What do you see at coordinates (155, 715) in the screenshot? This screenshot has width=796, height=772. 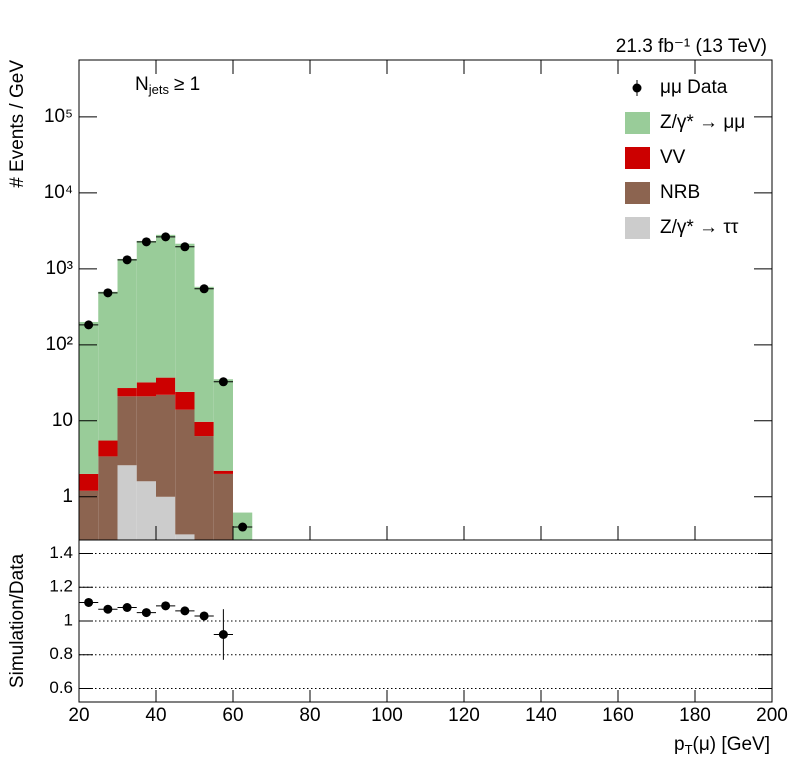 I see `x-tick-label: 40` at bounding box center [155, 715].